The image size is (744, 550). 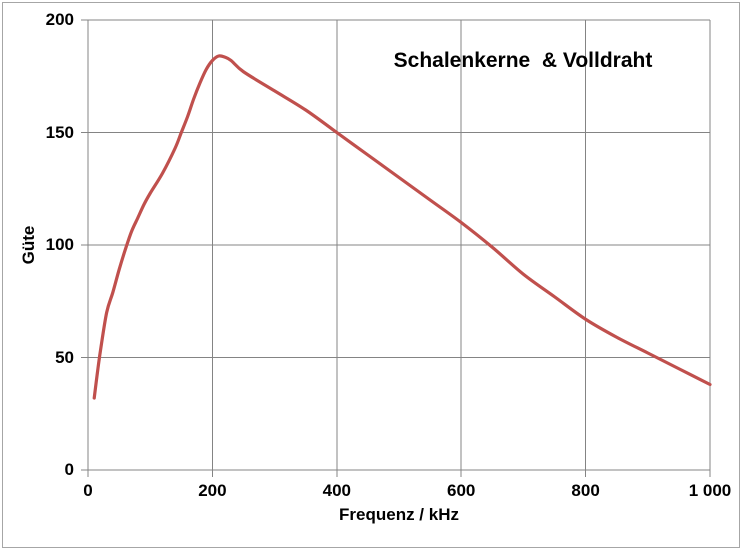 What do you see at coordinates (59, 132) in the screenshot?
I see `y-tick-label: 150` at bounding box center [59, 132].